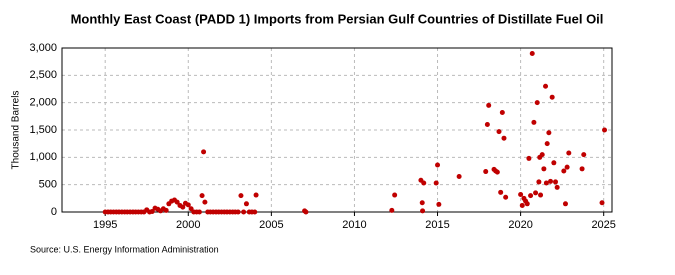 This screenshot has height=275, width=675. I want to click on x-tick-label: 2005, so click(271, 225).